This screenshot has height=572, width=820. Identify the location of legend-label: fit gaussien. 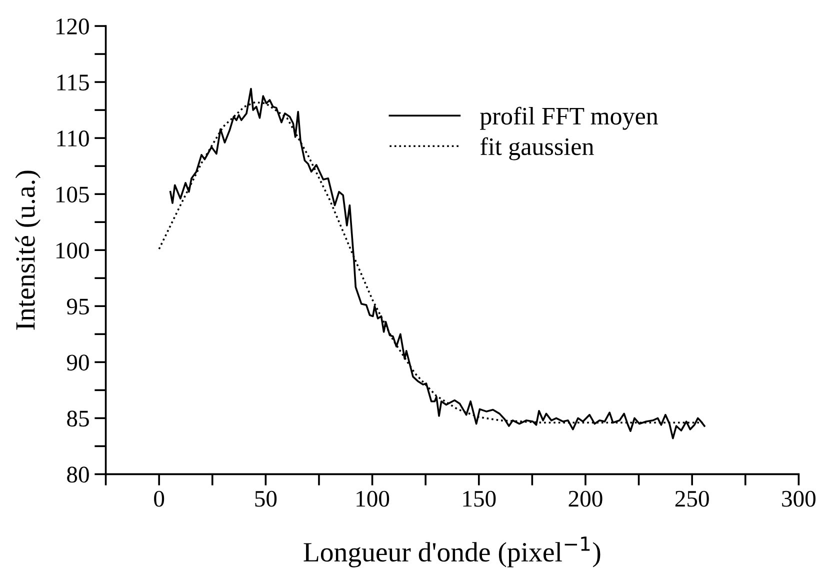
(537, 148).